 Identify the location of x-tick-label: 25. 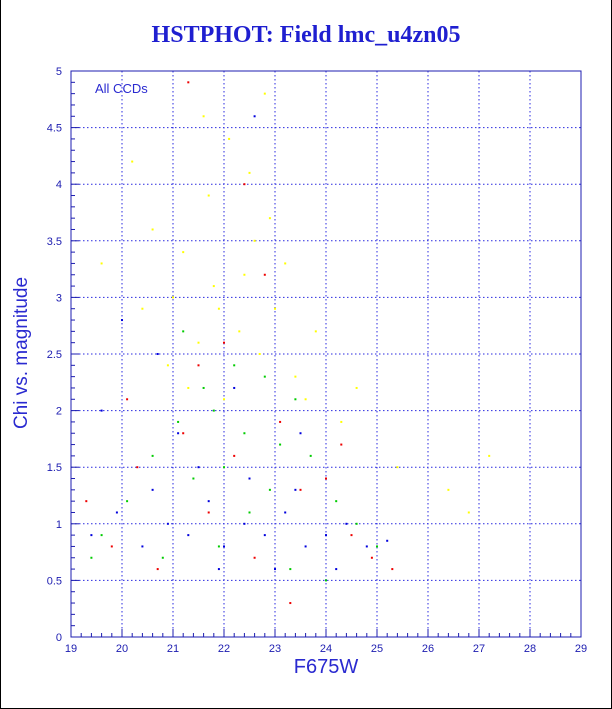
(377, 649).